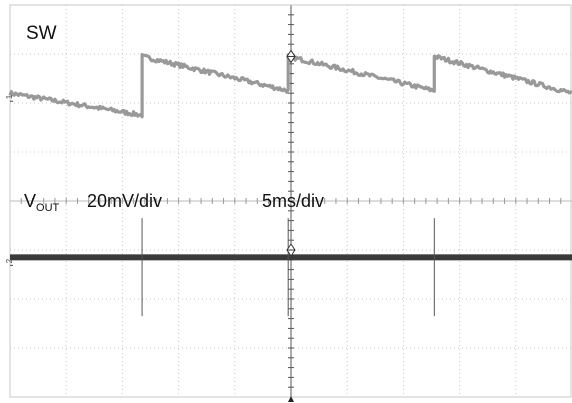 This screenshot has width=572, height=403. I want to click on channel-marker-2: 2, so click(9, 260).